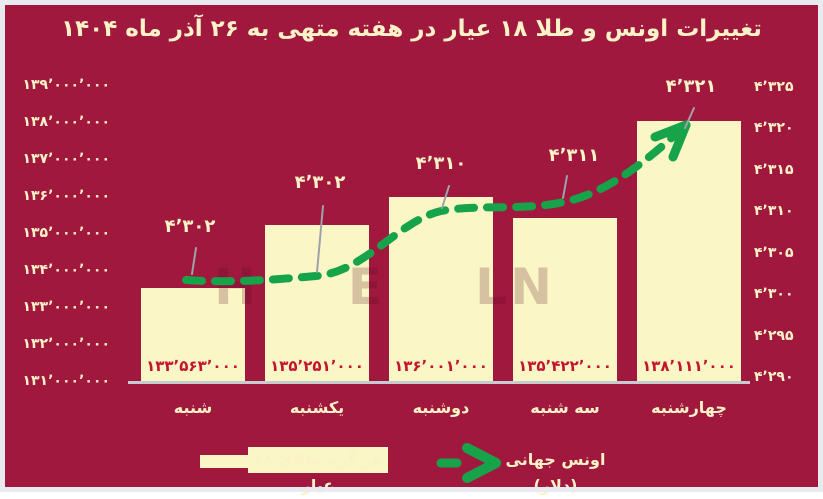 This screenshot has width=823, height=499. I want to click on line-value-label: ۴٬۳۱۱, so click(574, 155).